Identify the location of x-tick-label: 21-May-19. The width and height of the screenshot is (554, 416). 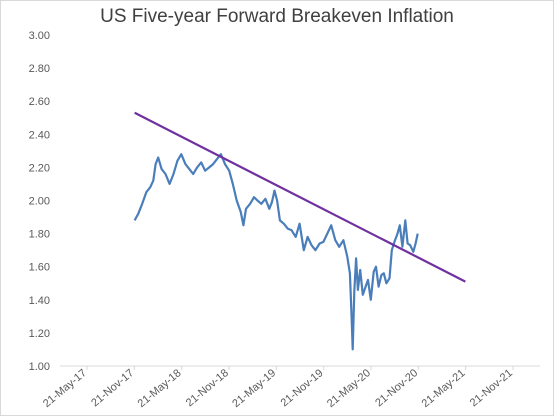
(254, 388).